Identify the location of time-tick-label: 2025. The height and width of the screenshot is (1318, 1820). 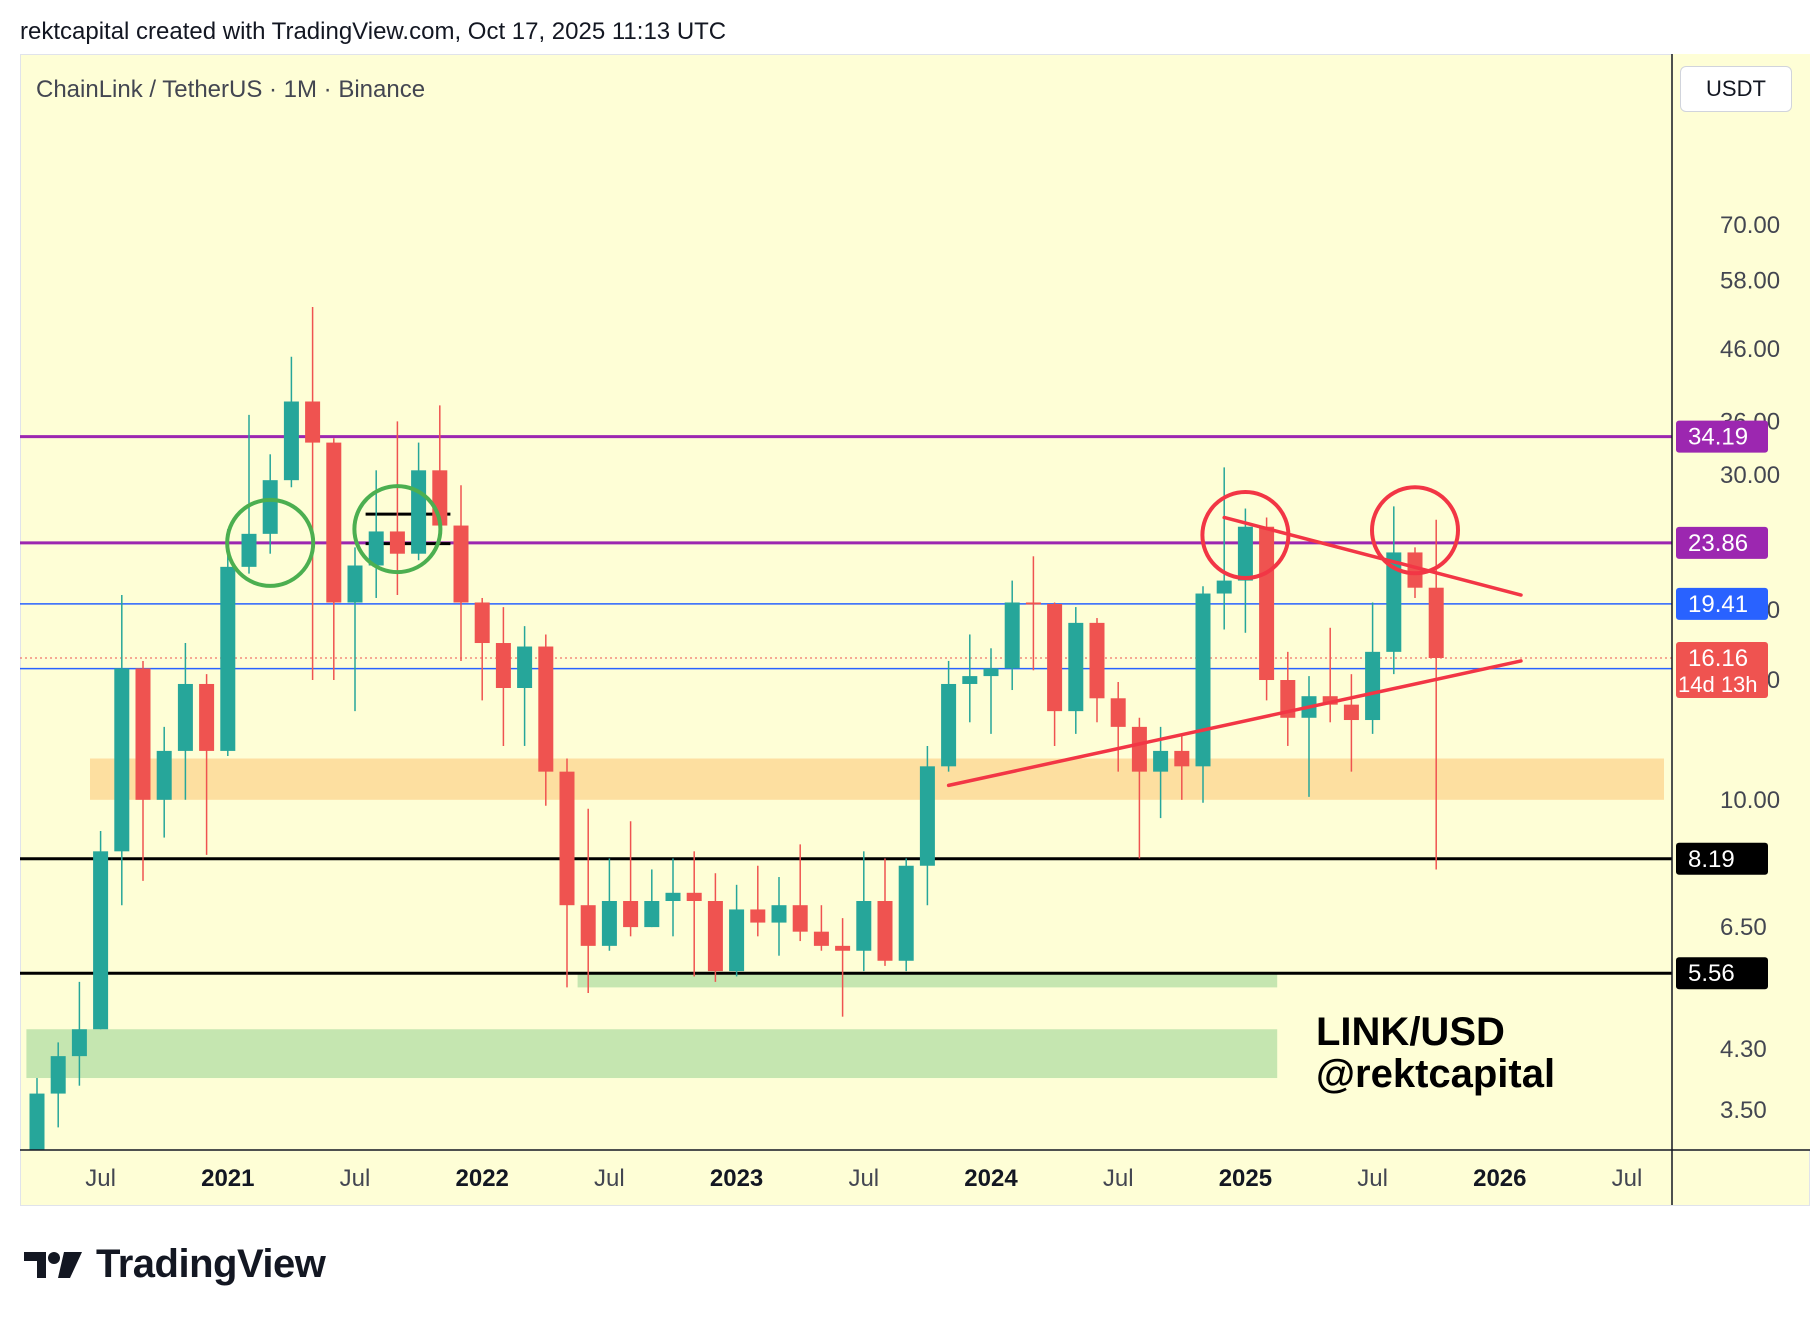
(1245, 1178).